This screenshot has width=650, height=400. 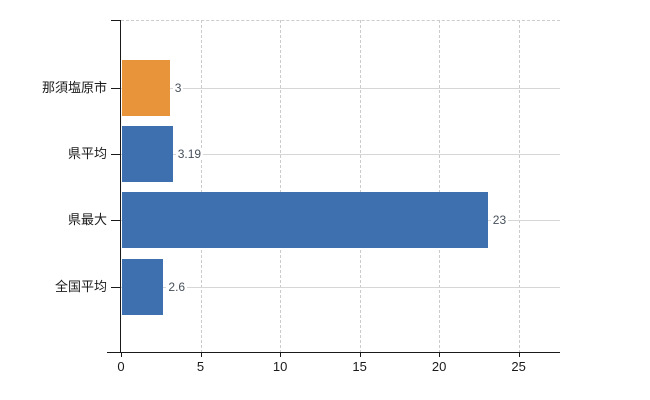 I want to click on bar-value-label: 2.6, so click(x=177, y=287).